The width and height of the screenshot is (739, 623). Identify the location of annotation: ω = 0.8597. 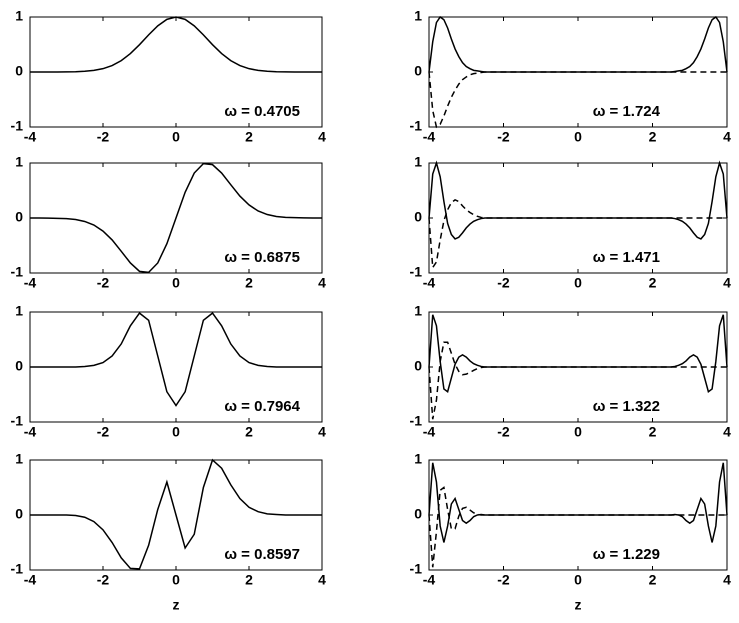
(262, 554).